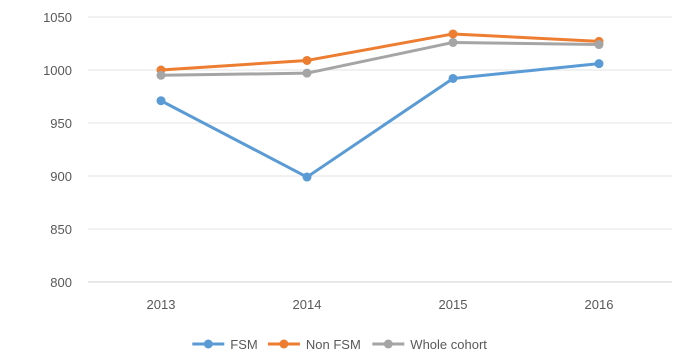  Describe the element at coordinates (380, 304) in the screenshot. I see `x-axis: 2013 2014 2015 2016` at that location.